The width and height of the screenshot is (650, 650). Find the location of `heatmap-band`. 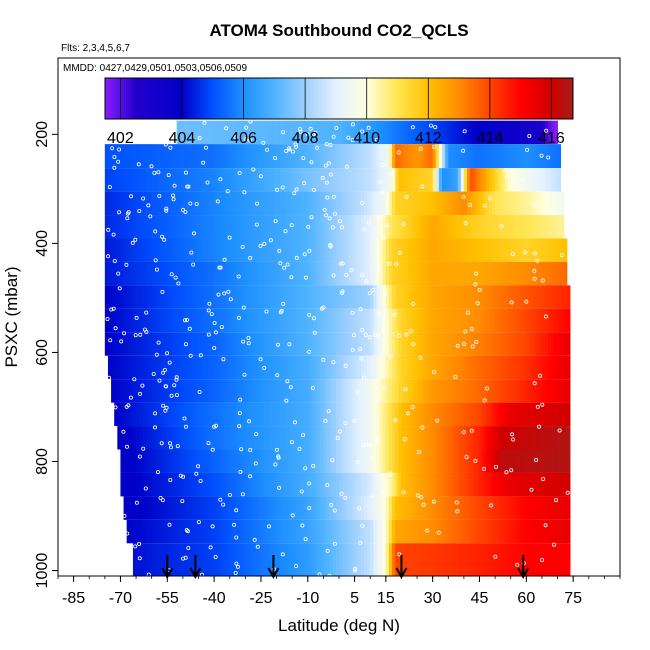

heatmap-band is located at coordinates (337, 297).